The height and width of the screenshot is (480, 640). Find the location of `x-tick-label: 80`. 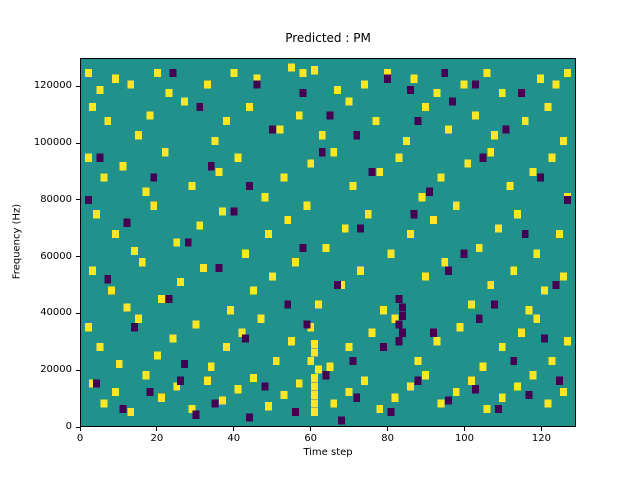

x-tick-label: 80 is located at coordinates (387, 438).